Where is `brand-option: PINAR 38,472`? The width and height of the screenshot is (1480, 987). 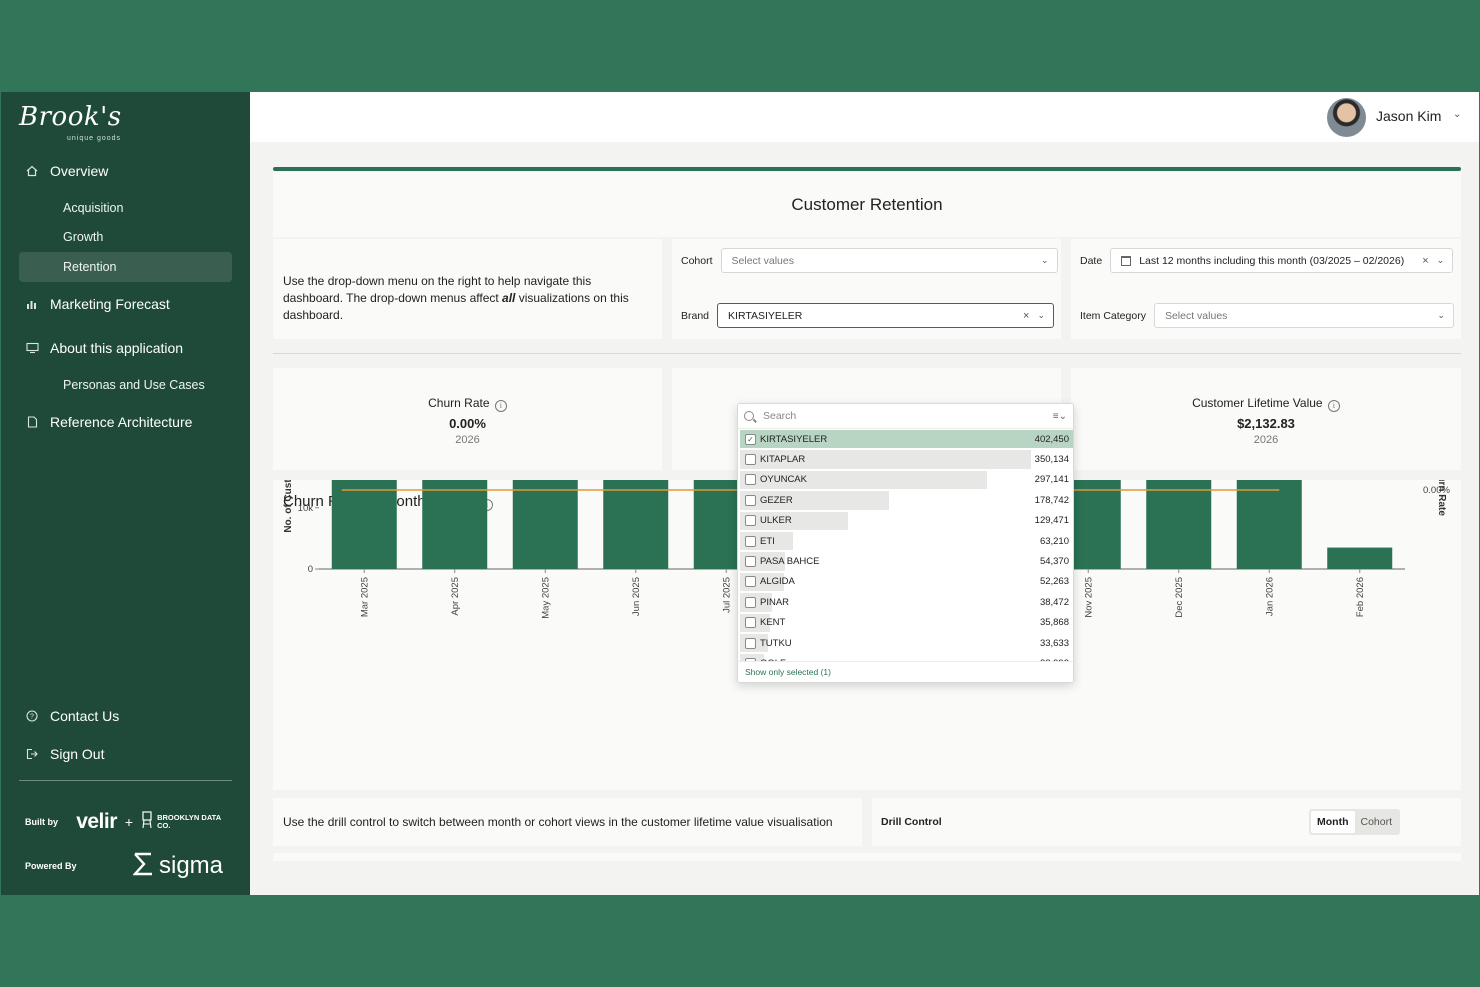 brand-option: PINAR 38,472 is located at coordinates (905, 602).